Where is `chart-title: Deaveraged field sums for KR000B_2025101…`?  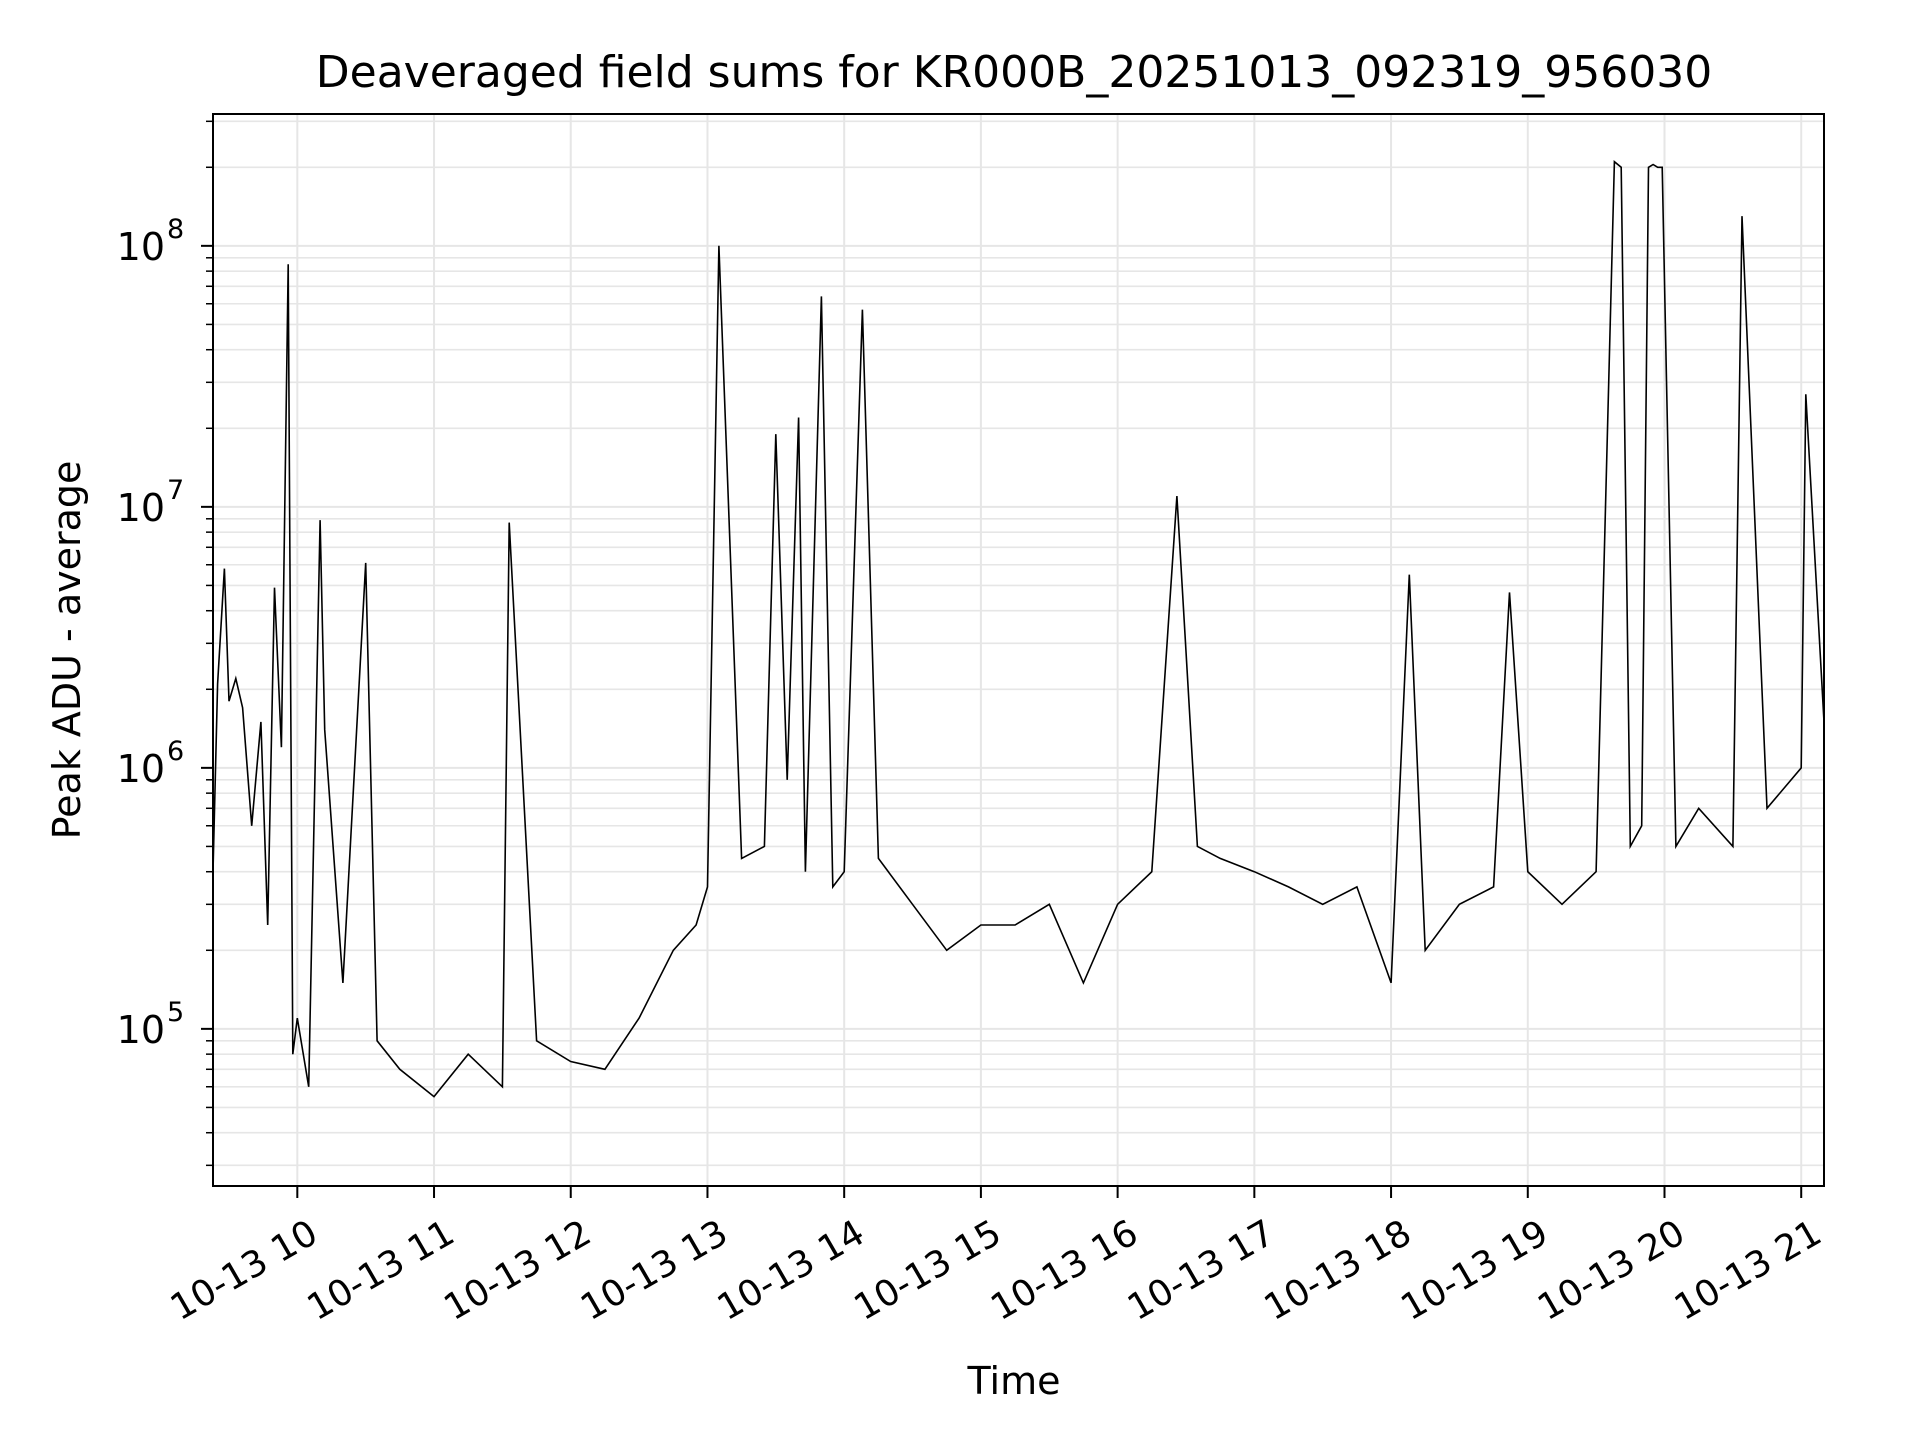 chart-title: Deaveraged field sums for KR000B_2025101… is located at coordinates (1014, 72).